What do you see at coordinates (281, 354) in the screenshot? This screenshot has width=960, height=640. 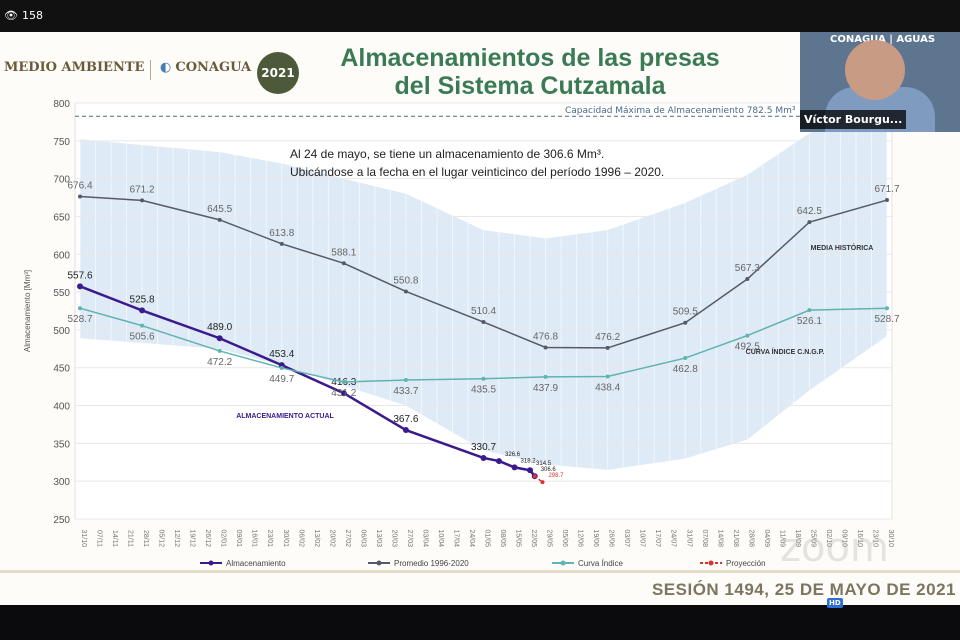 I see `data-label: 453.4` at bounding box center [281, 354].